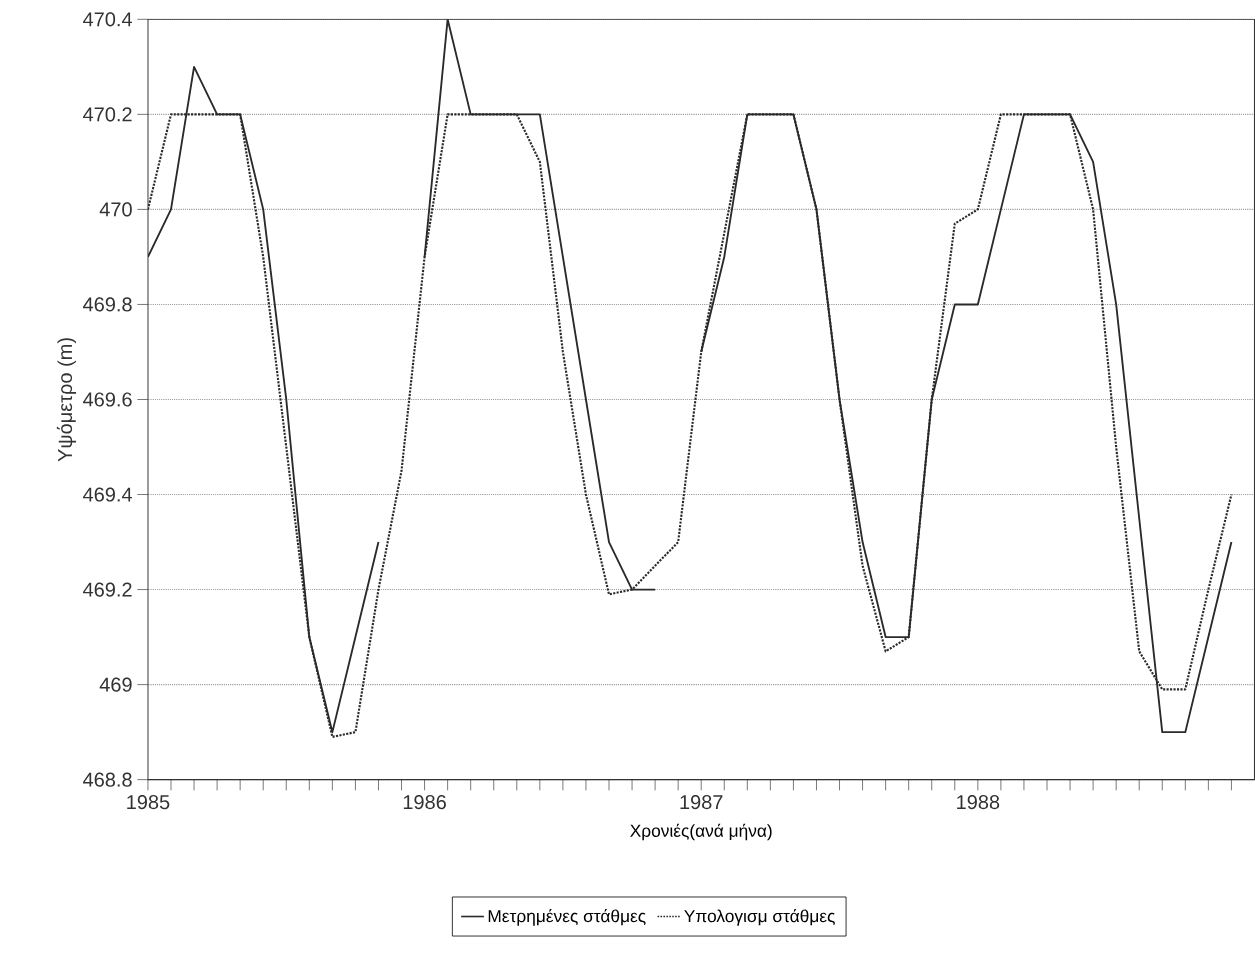 This screenshot has height=962, width=1255. Describe the element at coordinates (115, 684) in the screenshot. I see `y-tick-label: 469` at that location.